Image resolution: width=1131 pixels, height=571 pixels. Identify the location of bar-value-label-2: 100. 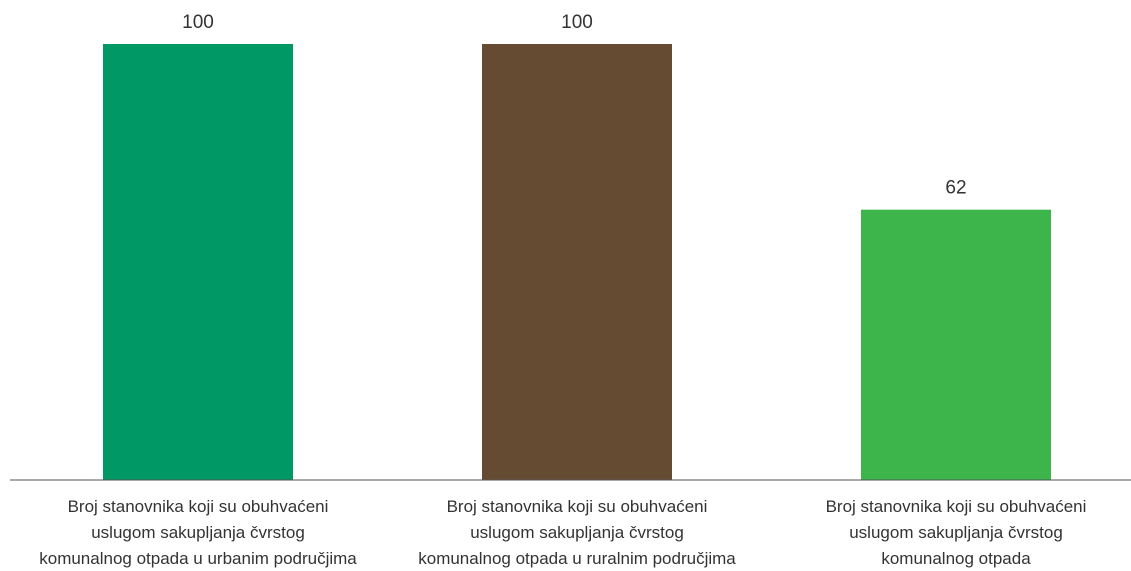
(577, 22).